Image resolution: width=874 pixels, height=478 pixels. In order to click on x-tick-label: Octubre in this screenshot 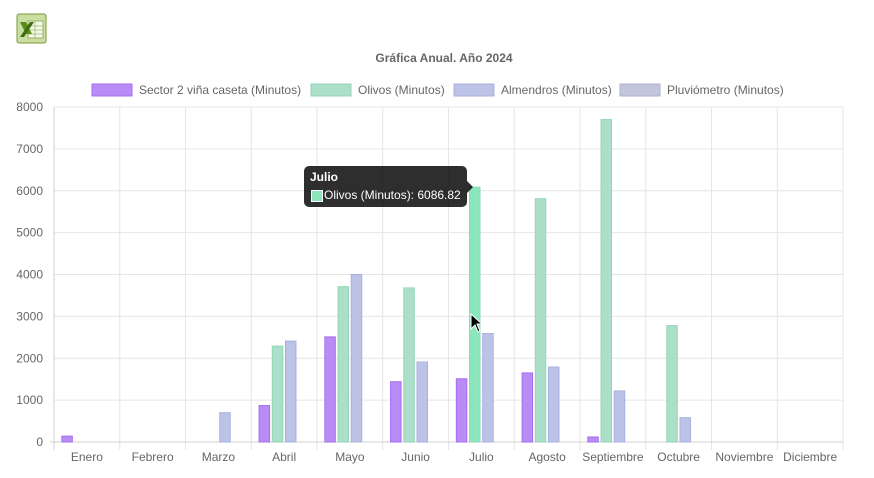, I will do `click(678, 457)`.